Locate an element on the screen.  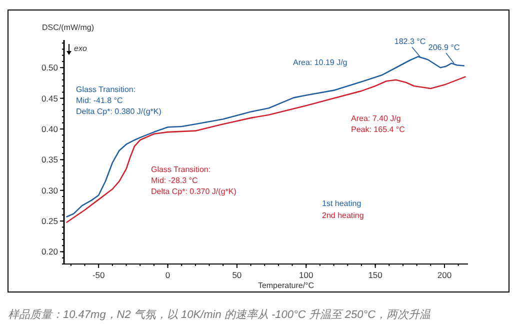
annotation: 182.3 °C is located at coordinates (410, 41).